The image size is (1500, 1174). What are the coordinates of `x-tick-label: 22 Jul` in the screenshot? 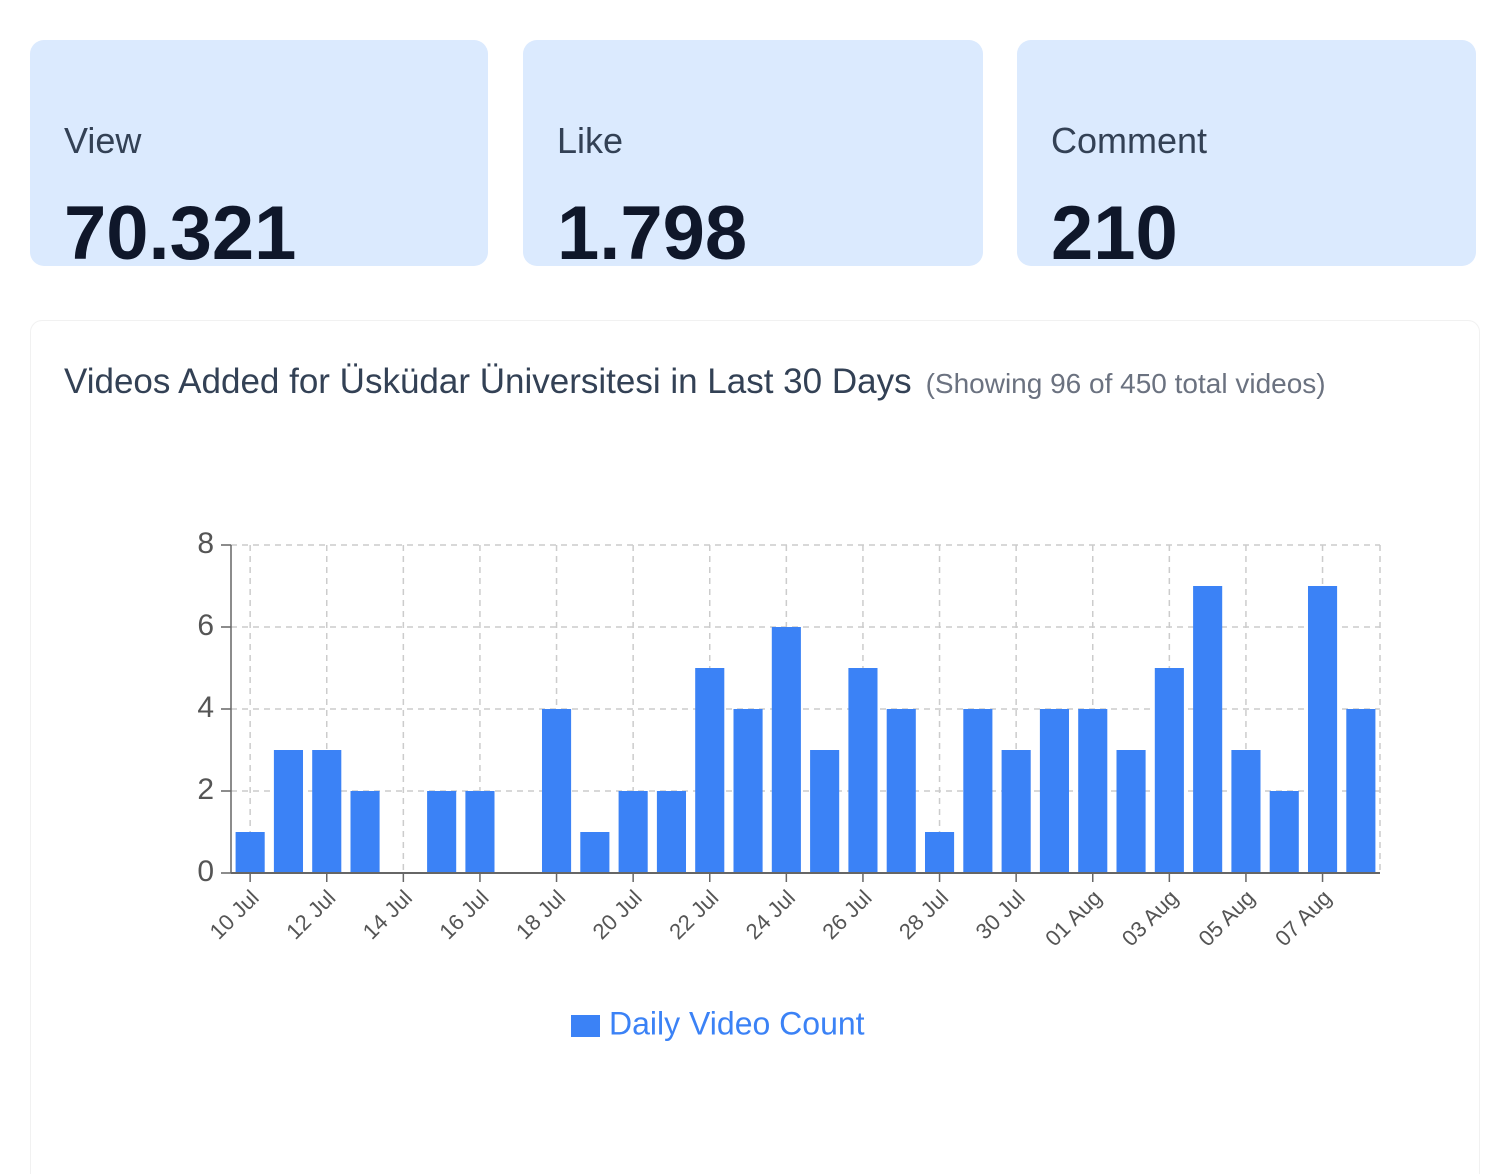 It's located at (693, 914).